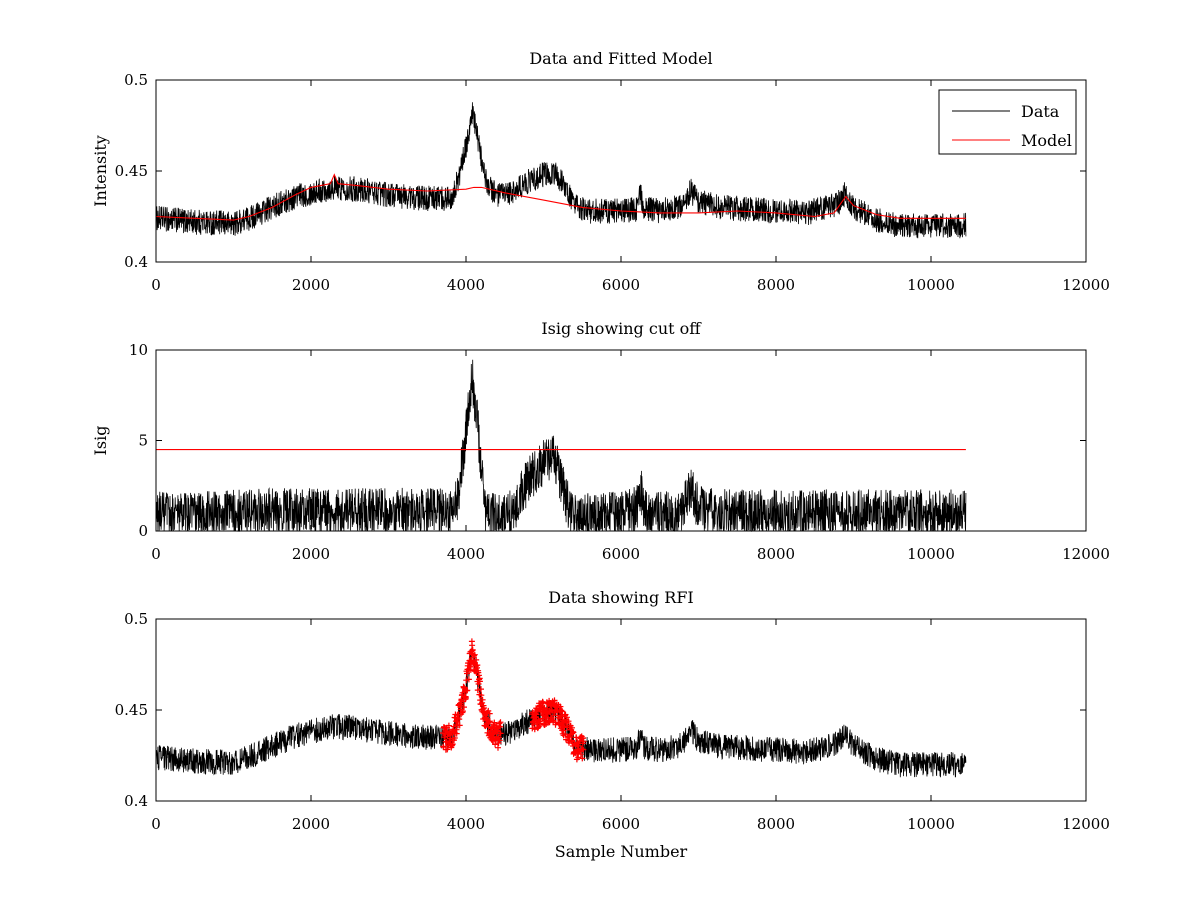  Describe the element at coordinates (620, 597) in the screenshot. I see `chart-title-3: Data showing RFI` at that location.